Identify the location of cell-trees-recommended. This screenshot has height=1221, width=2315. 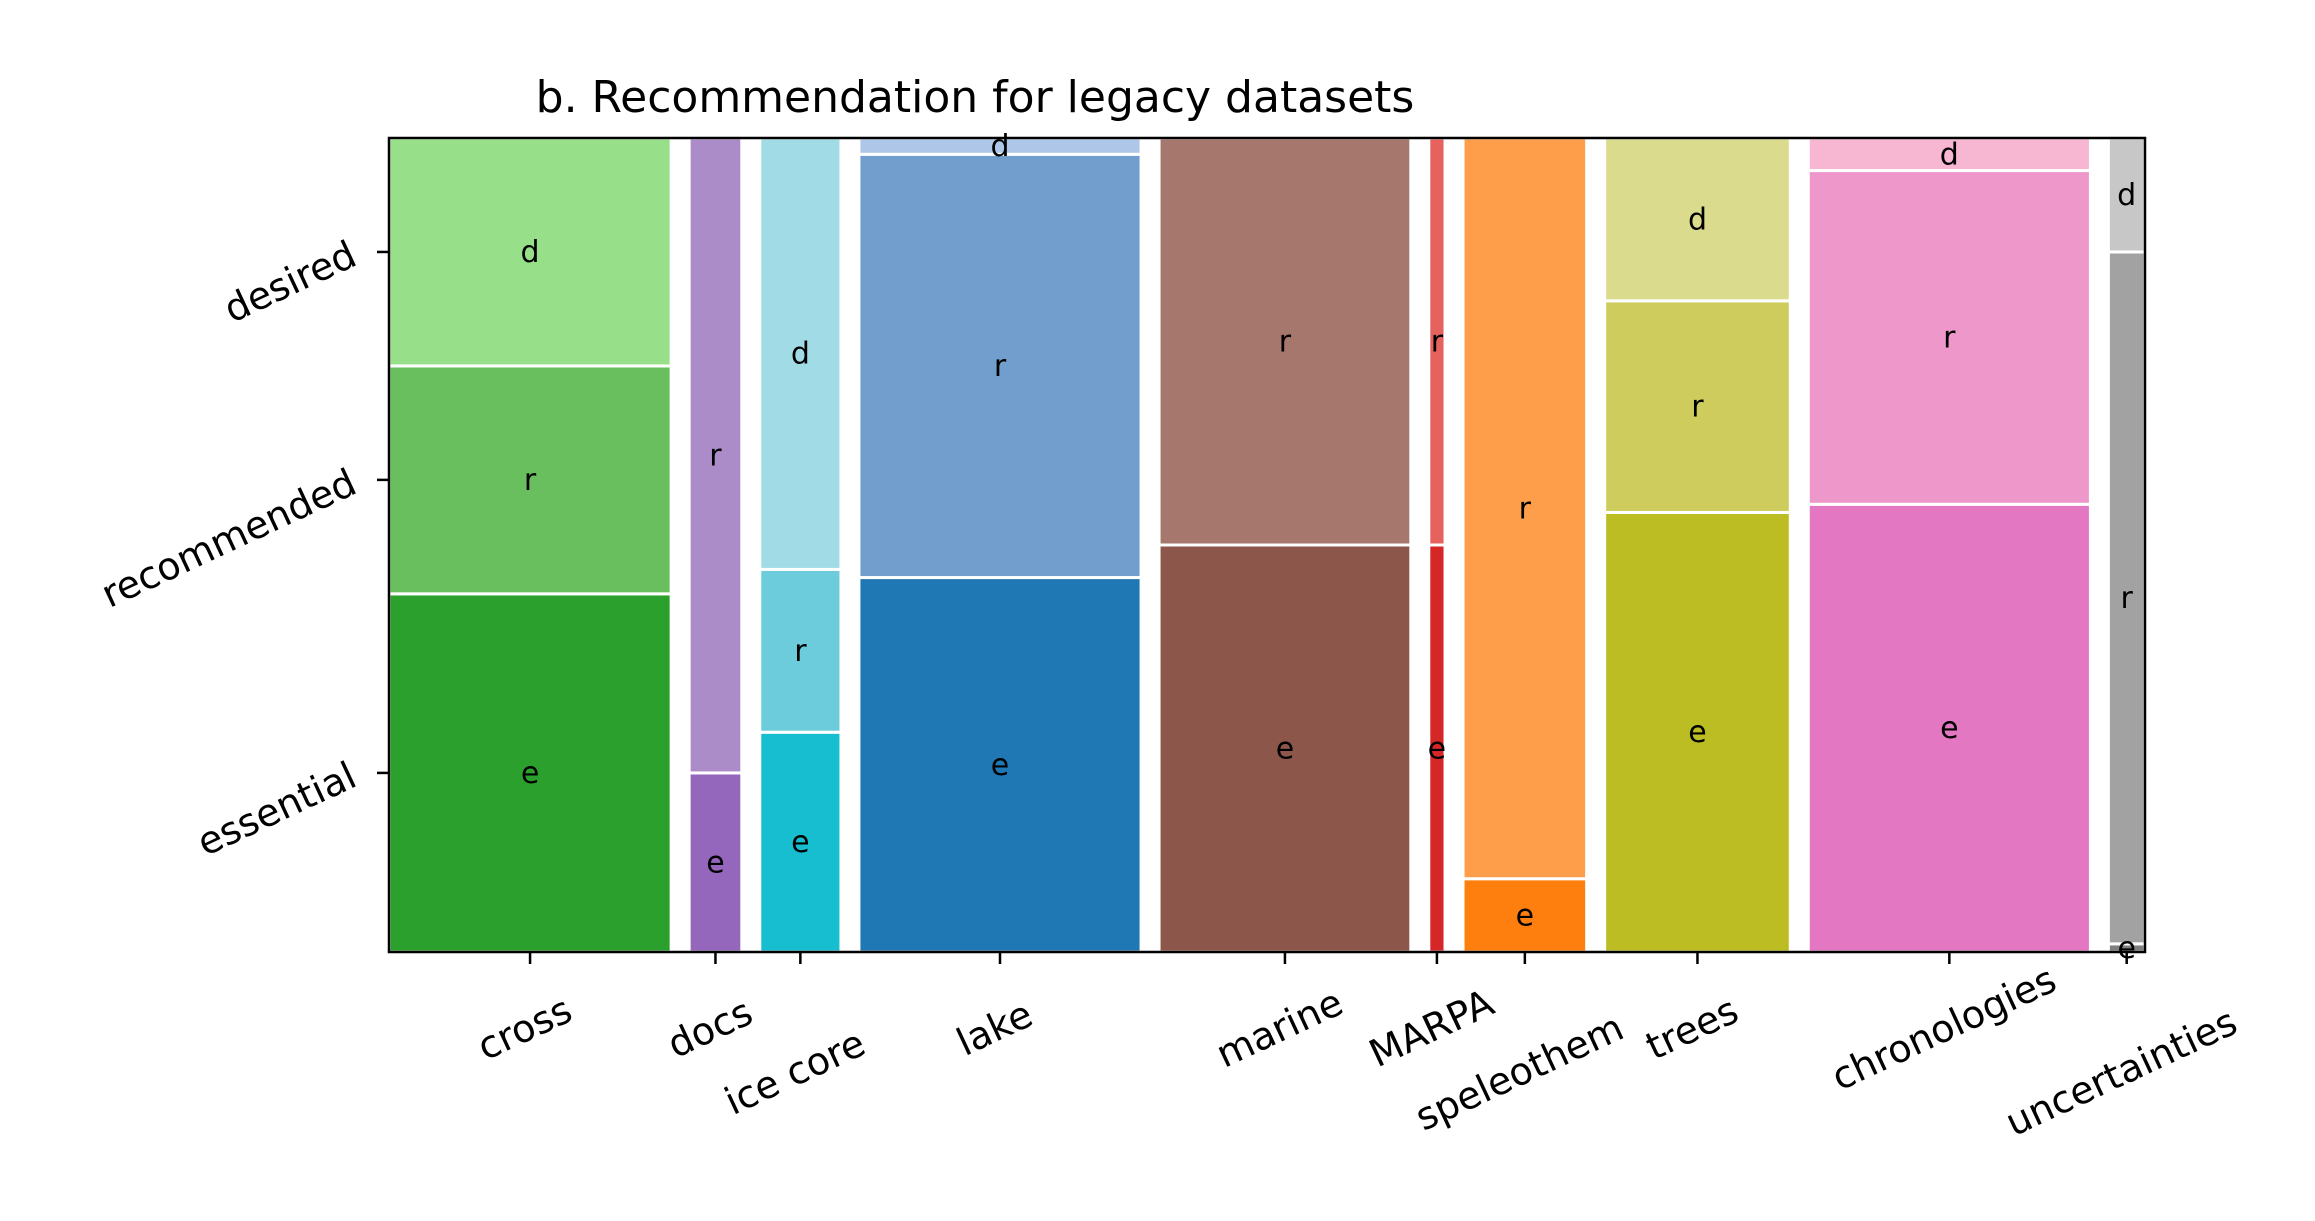
(1697, 406).